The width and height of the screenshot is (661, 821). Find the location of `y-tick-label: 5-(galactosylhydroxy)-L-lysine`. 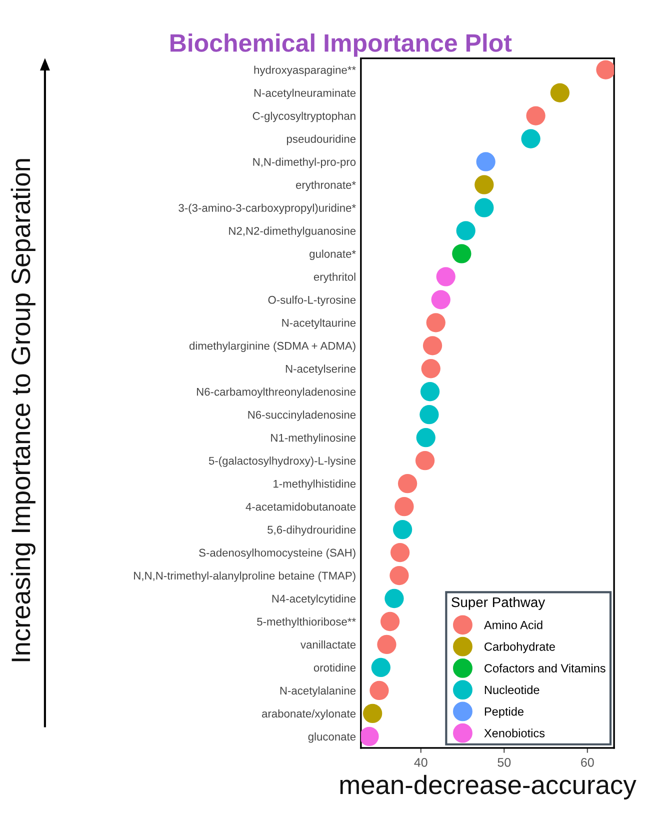

y-tick-label: 5-(galactosylhydroxy)-L-lysine is located at coordinates (282, 461).